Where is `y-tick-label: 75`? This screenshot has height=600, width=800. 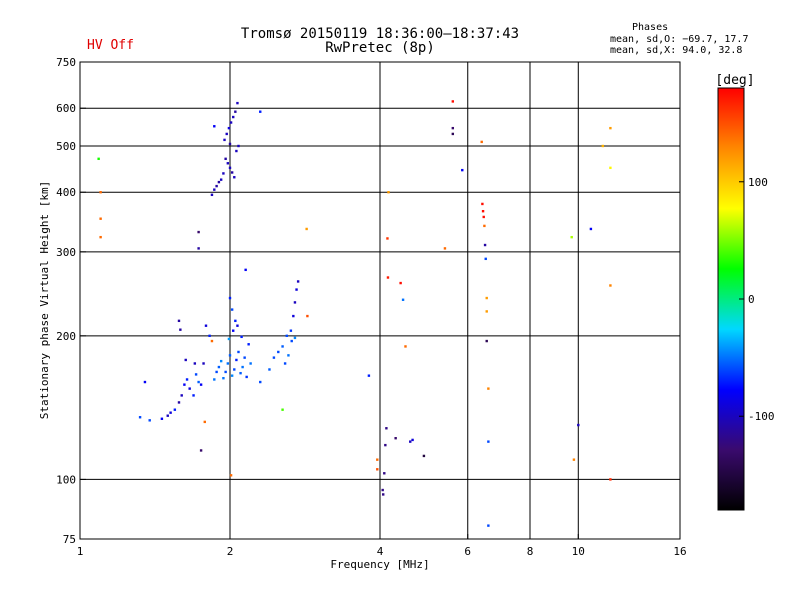
y-tick-label: 75 is located at coordinates (69, 539).